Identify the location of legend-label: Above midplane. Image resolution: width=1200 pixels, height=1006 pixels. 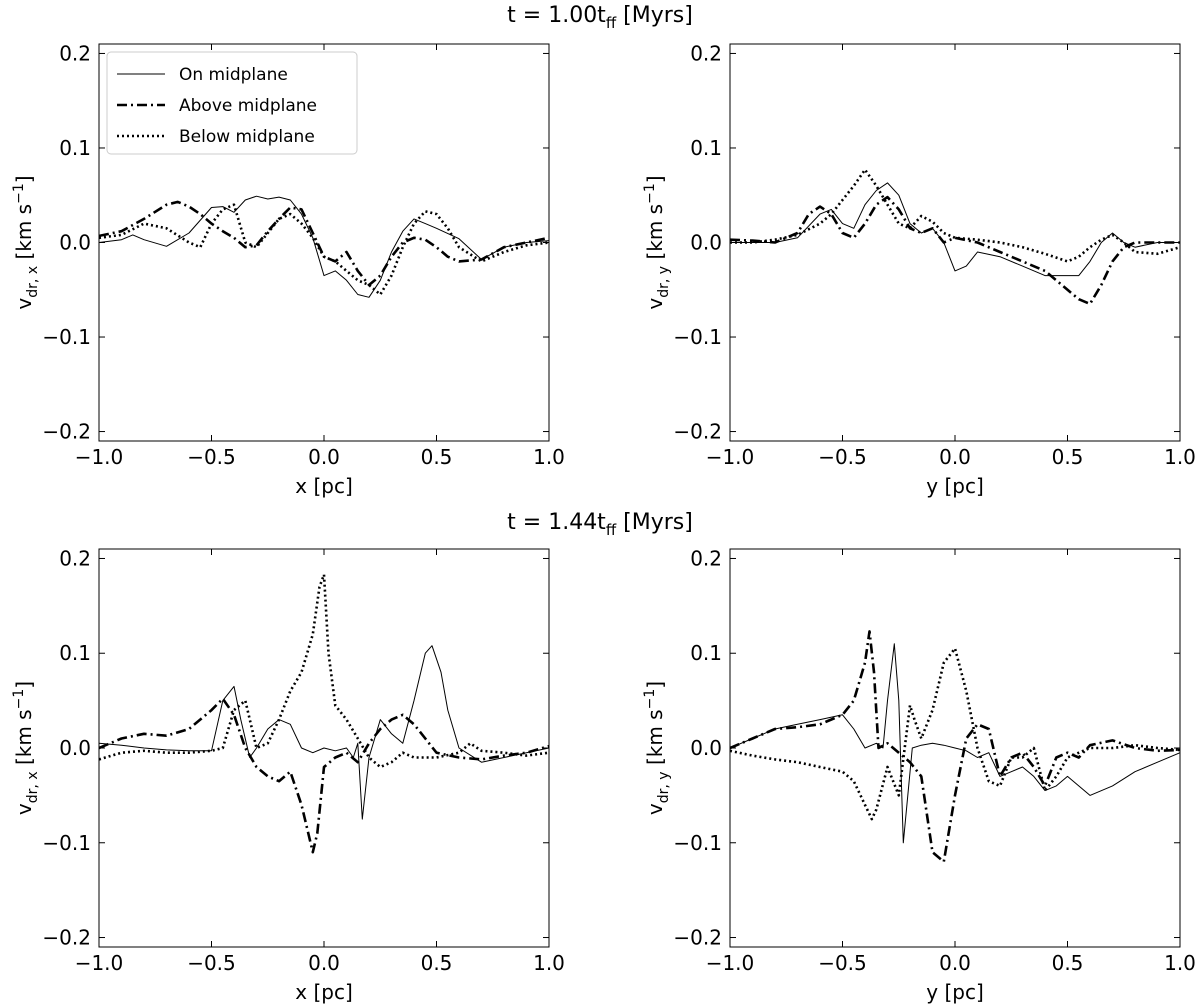
(248, 106).